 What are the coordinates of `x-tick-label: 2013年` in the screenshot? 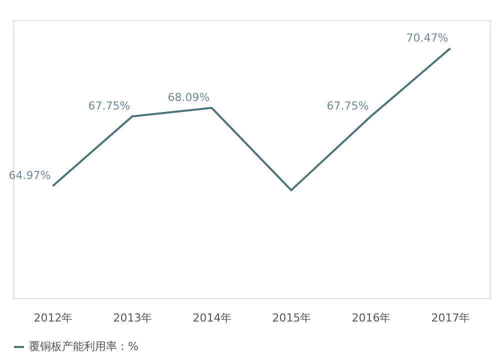 It's located at (132, 318).